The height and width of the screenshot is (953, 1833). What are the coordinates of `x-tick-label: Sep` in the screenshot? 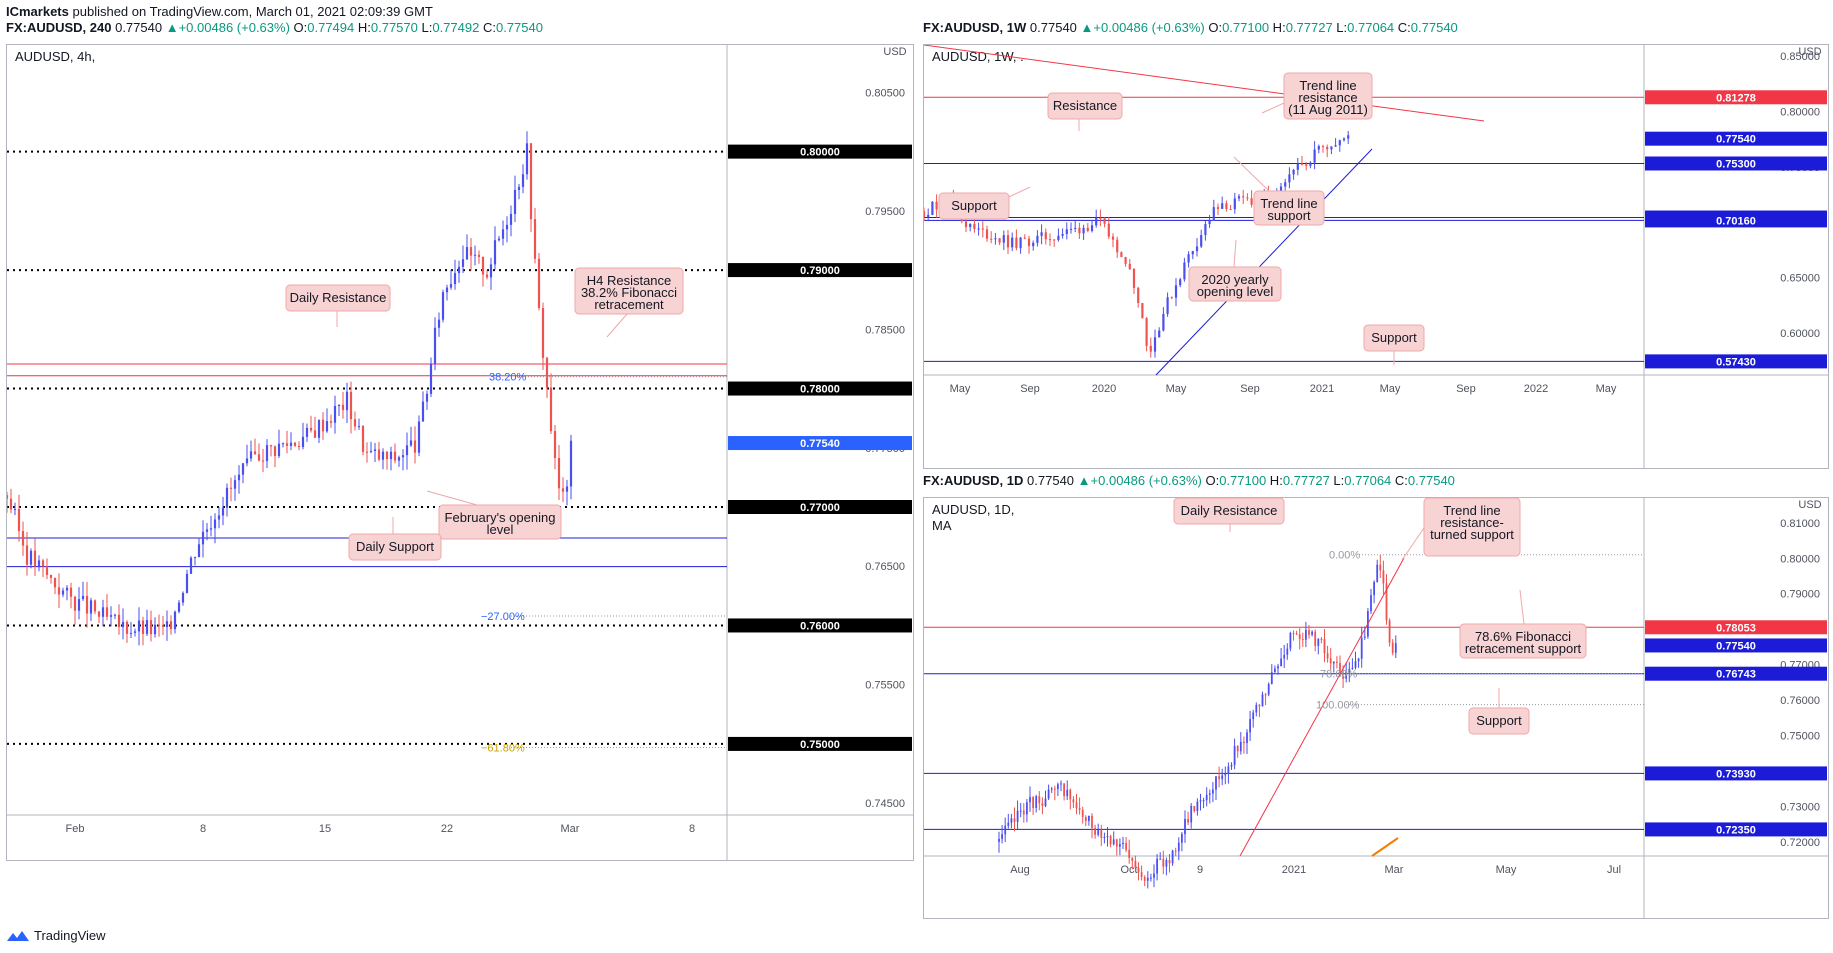 It's located at (1030, 389).